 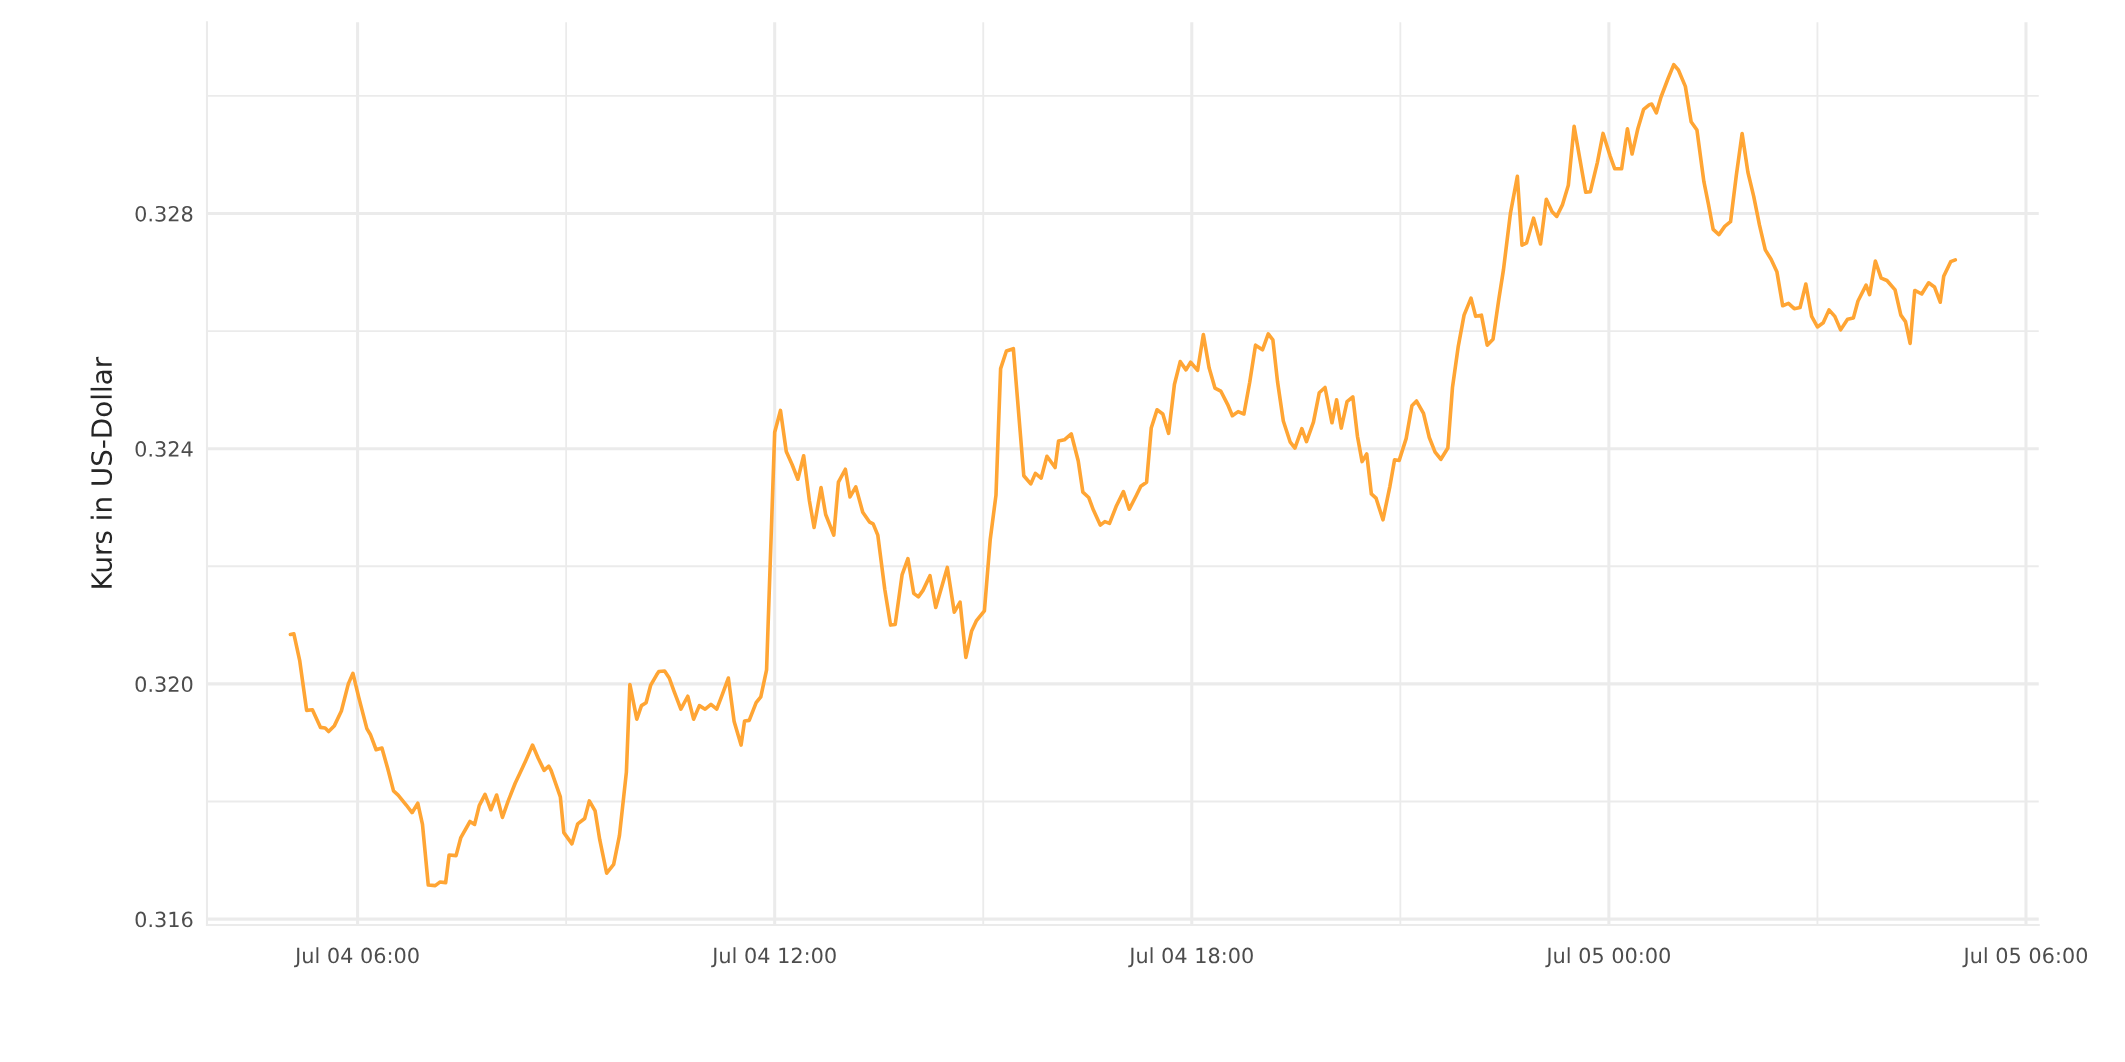 What do you see at coordinates (356, 957) in the screenshot?
I see `x-tick-label: Jul 04 06:00` at bounding box center [356, 957].